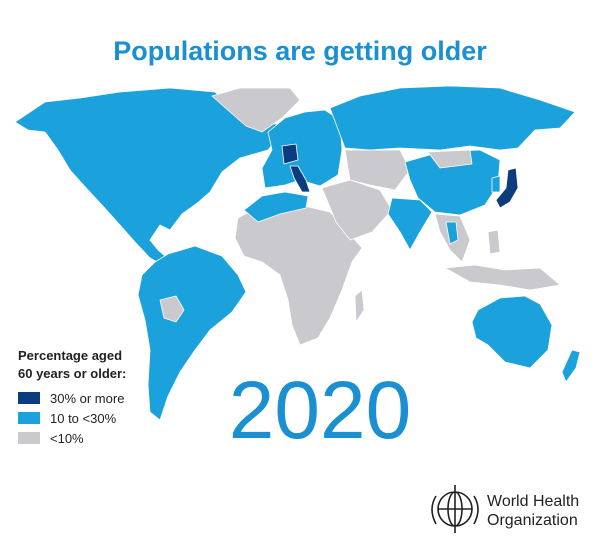 The width and height of the screenshot is (600, 537). Describe the element at coordinates (72, 373) in the screenshot. I see `legend-title: 60 years or older:` at that location.